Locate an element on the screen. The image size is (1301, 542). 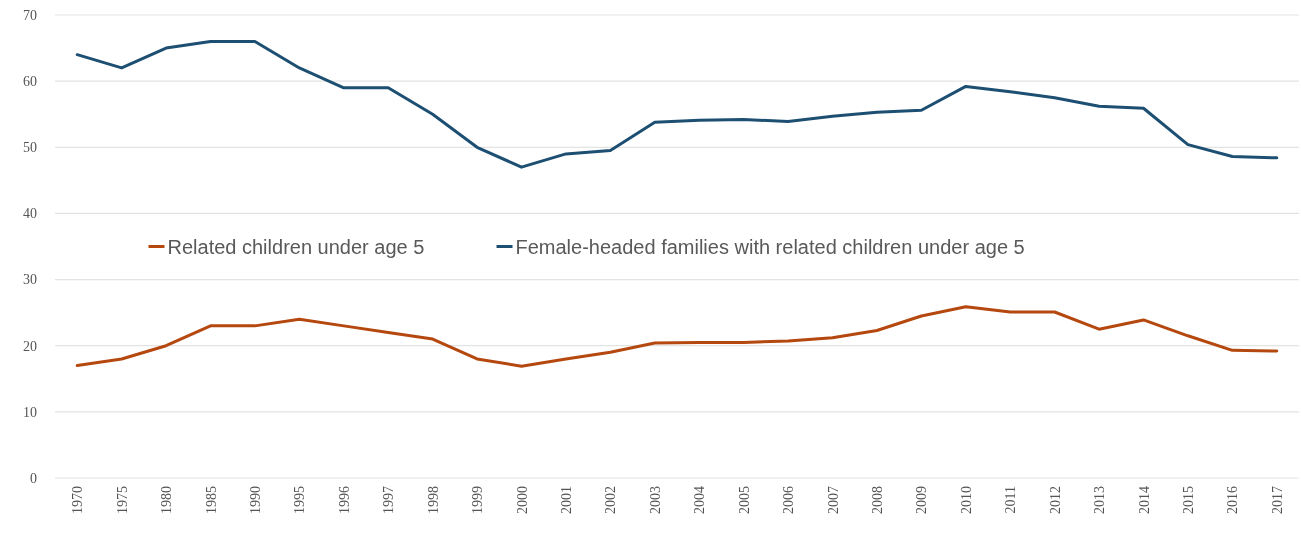
y-tick-label: 30 is located at coordinates (30, 280).